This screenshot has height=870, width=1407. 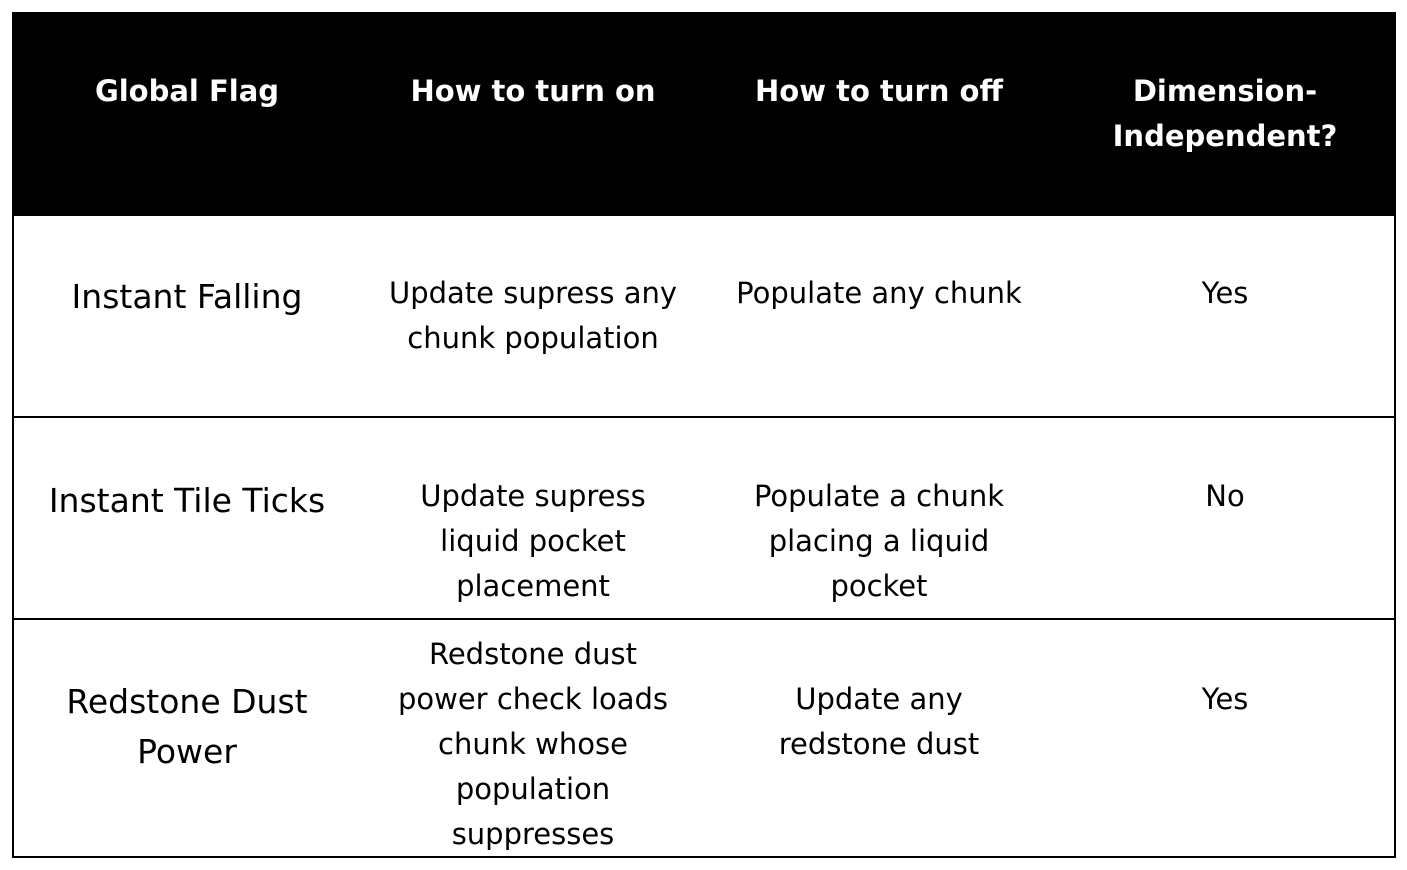 What do you see at coordinates (533, 315) in the screenshot?
I see `turn-on-cell: Update supress any chunk population` at bounding box center [533, 315].